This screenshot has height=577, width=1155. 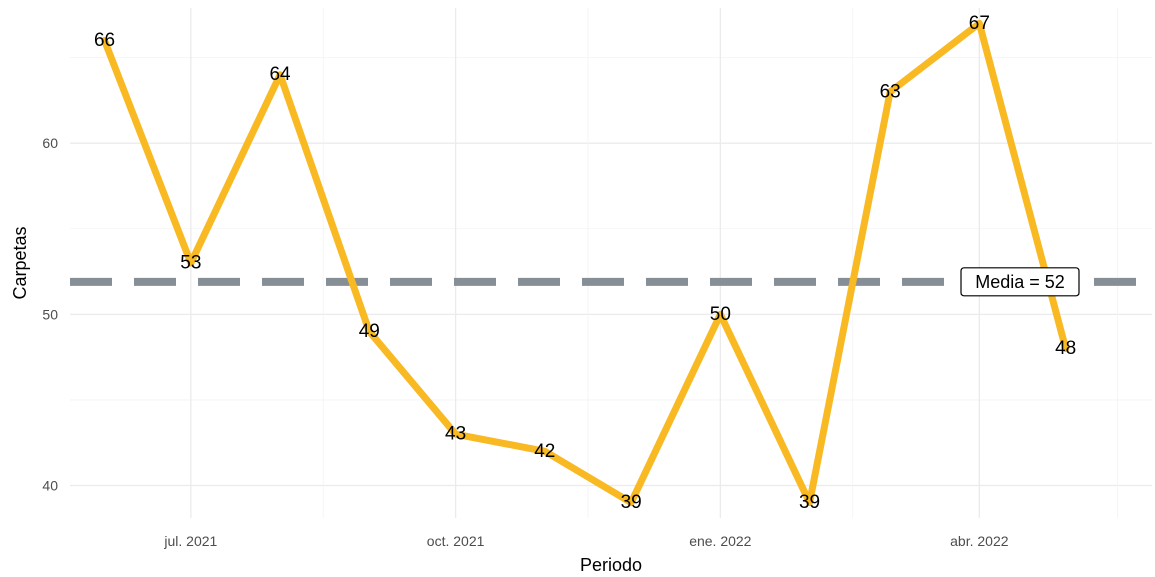 What do you see at coordinates (190, 263) in the screenshot?
I see `data-label: 53` at bounding box center [190, 263].